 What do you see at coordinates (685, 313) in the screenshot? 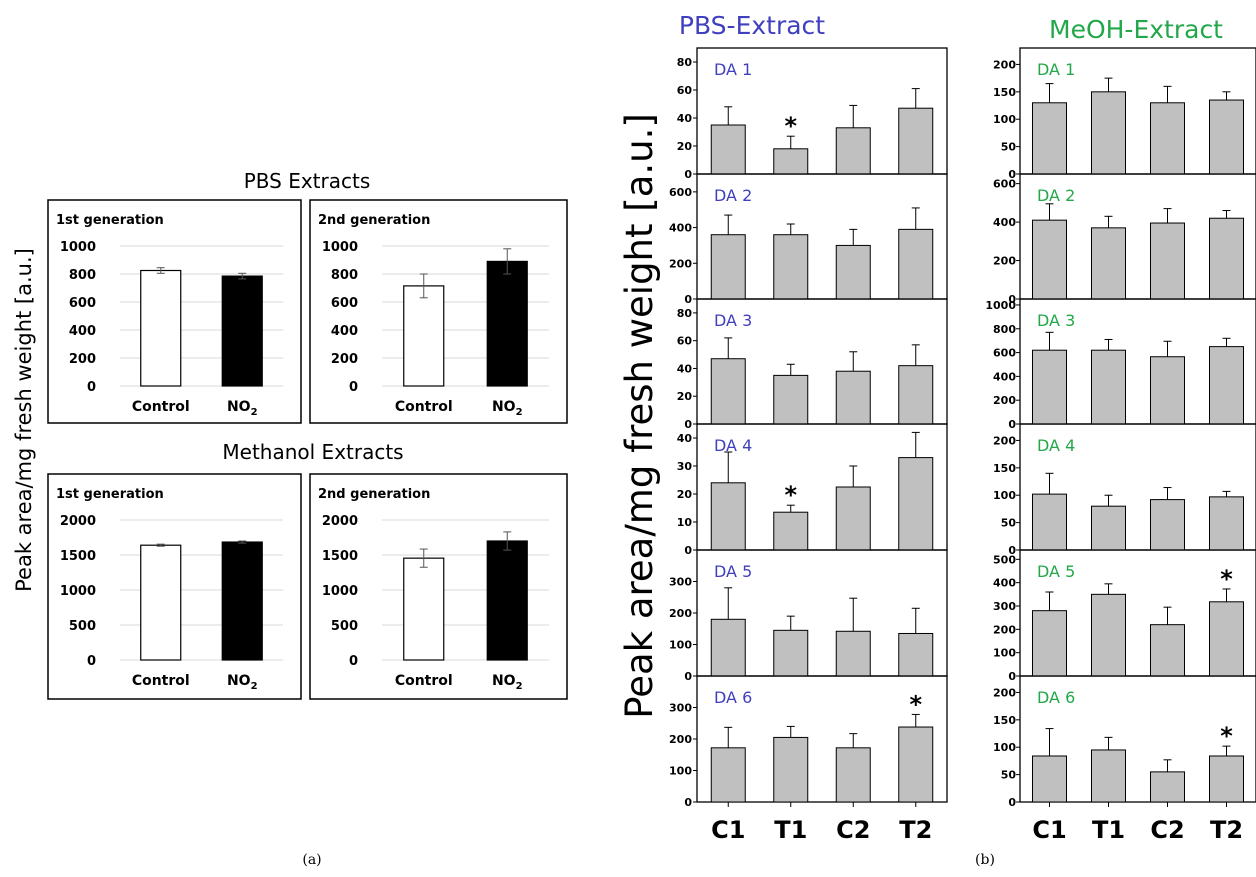
I see `y-tick-label: 80` at bounding box center [685, 313].